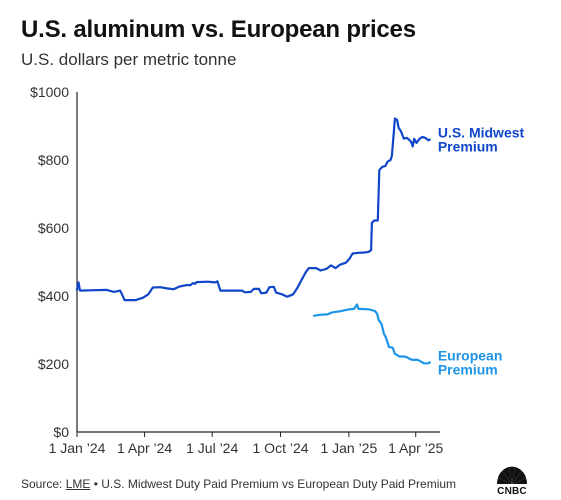 This screenshot has width=561, height=500. I want to click on x-tick-label: 1 Jan ’24, so click(77, 448).